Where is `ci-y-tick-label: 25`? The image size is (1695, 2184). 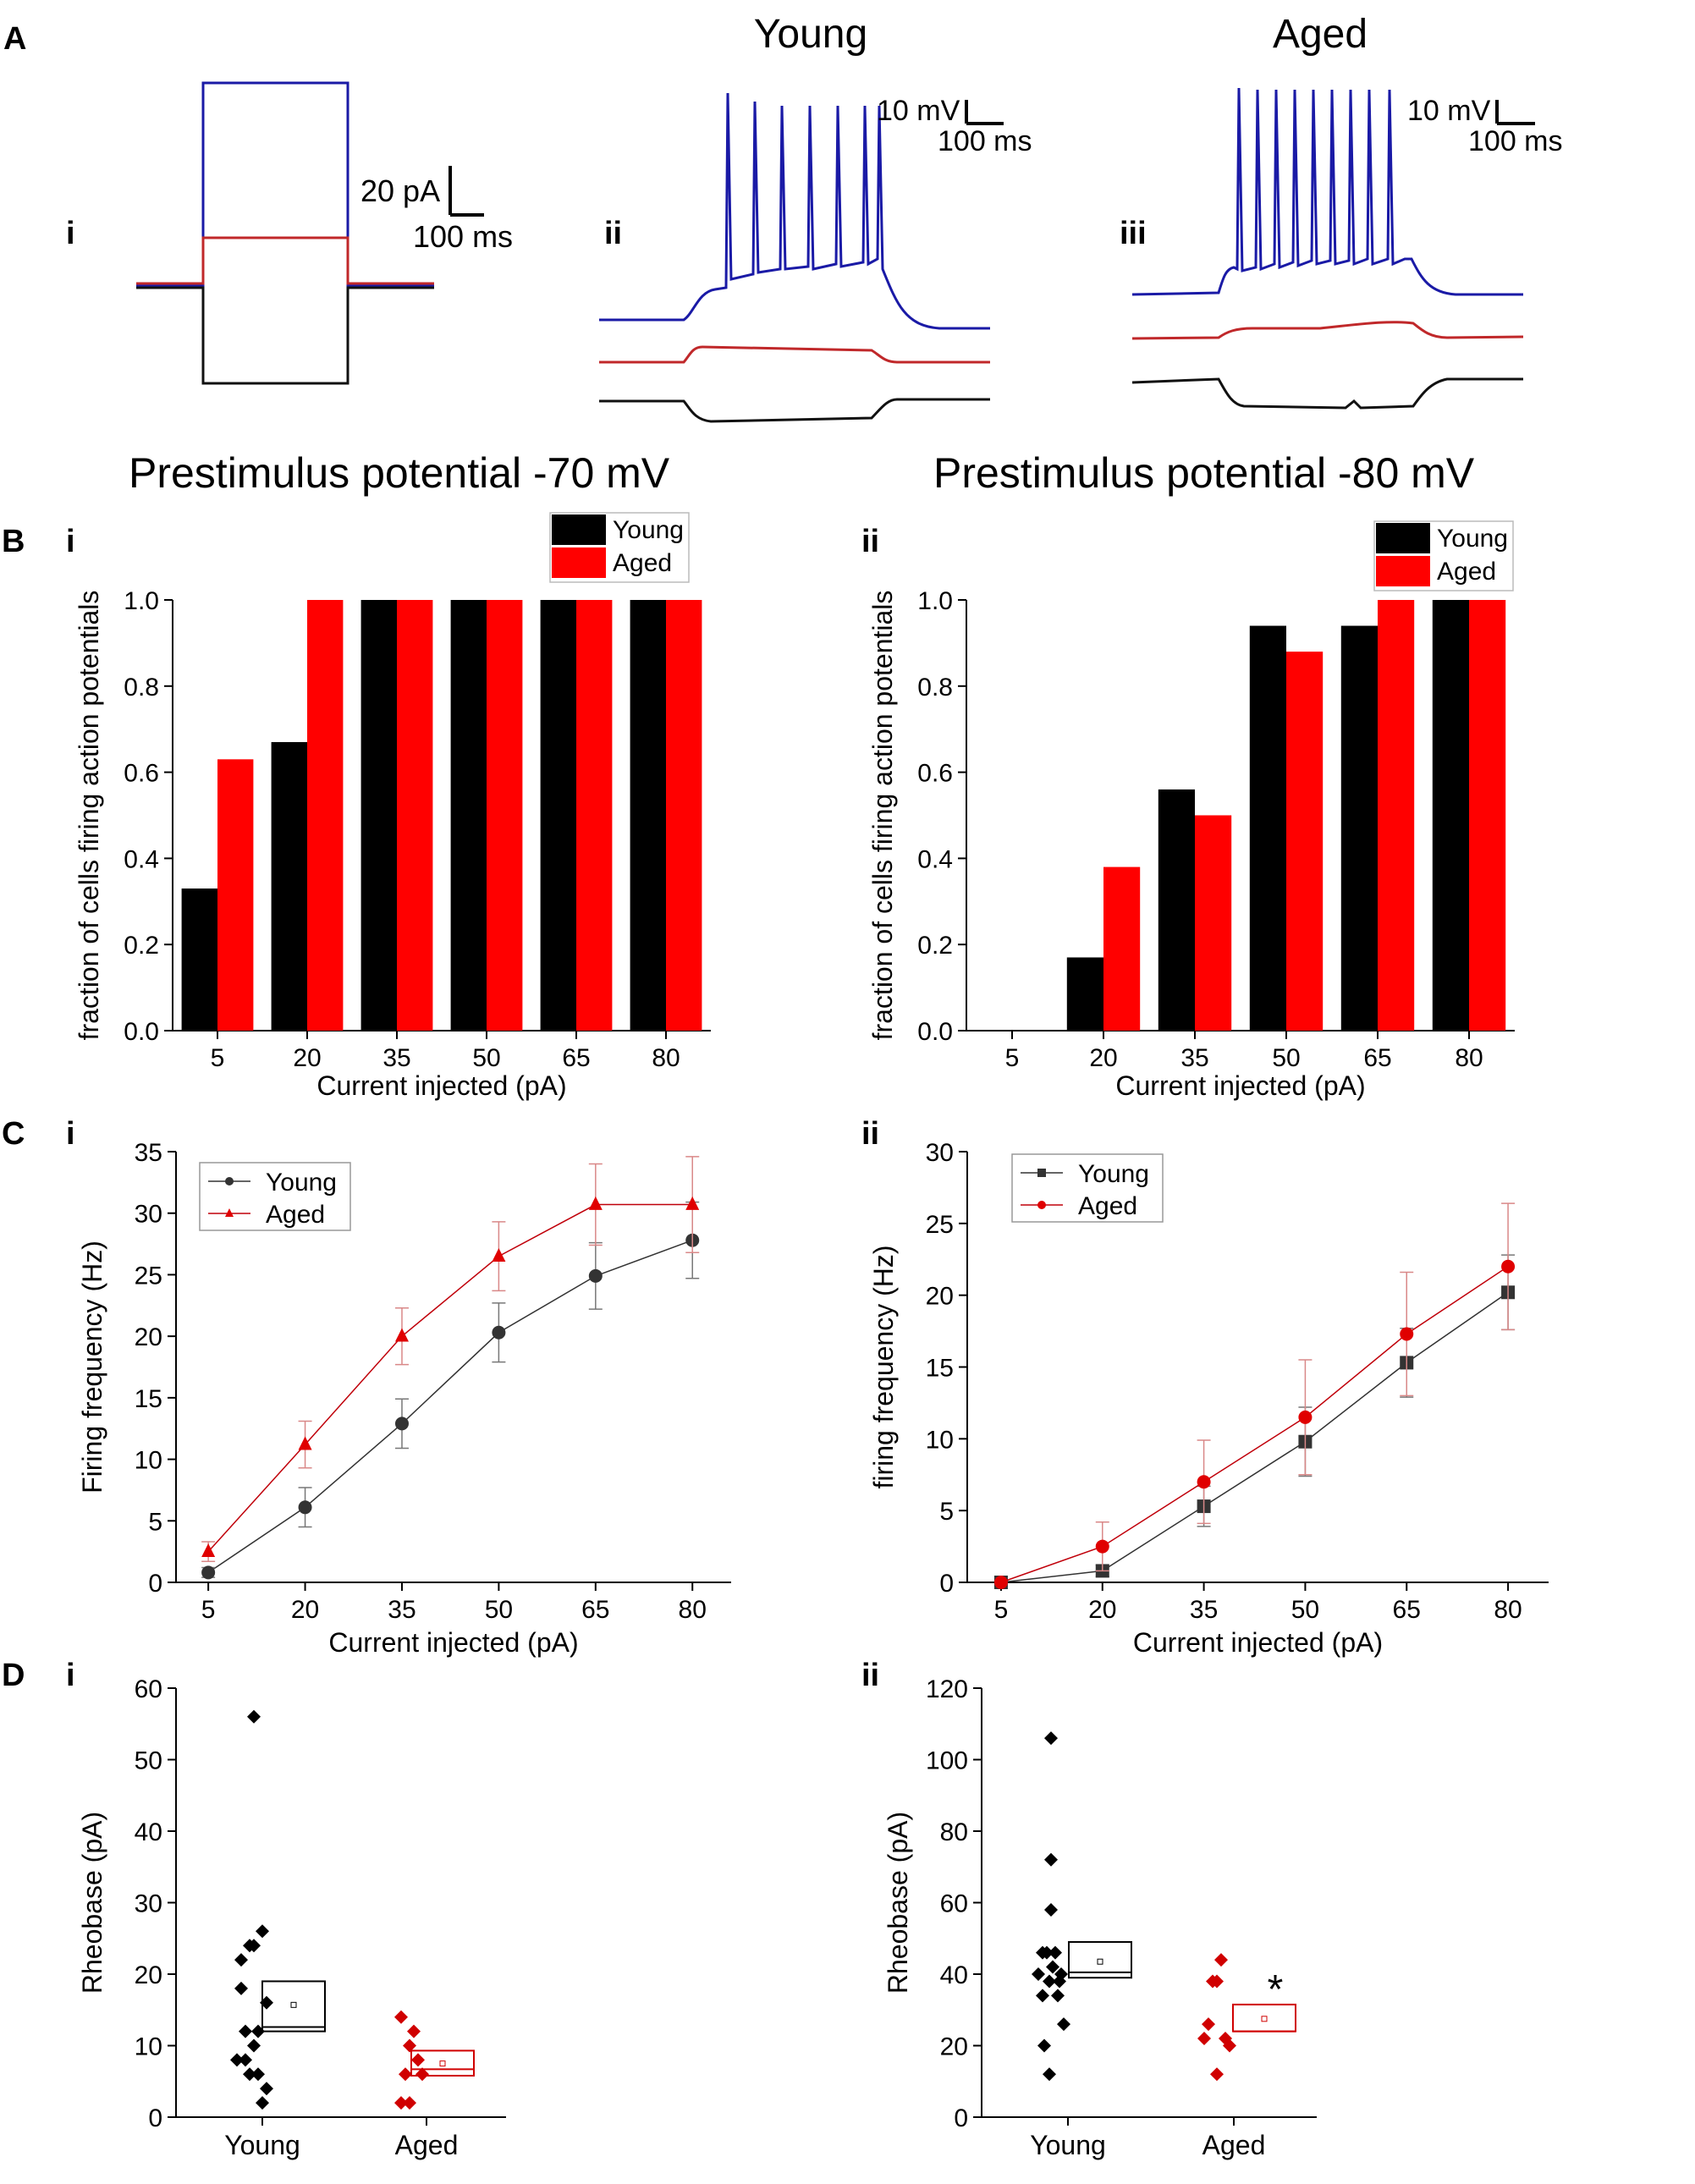
ci-y-tick-label: 25 is located at coordinates (148, 1276).